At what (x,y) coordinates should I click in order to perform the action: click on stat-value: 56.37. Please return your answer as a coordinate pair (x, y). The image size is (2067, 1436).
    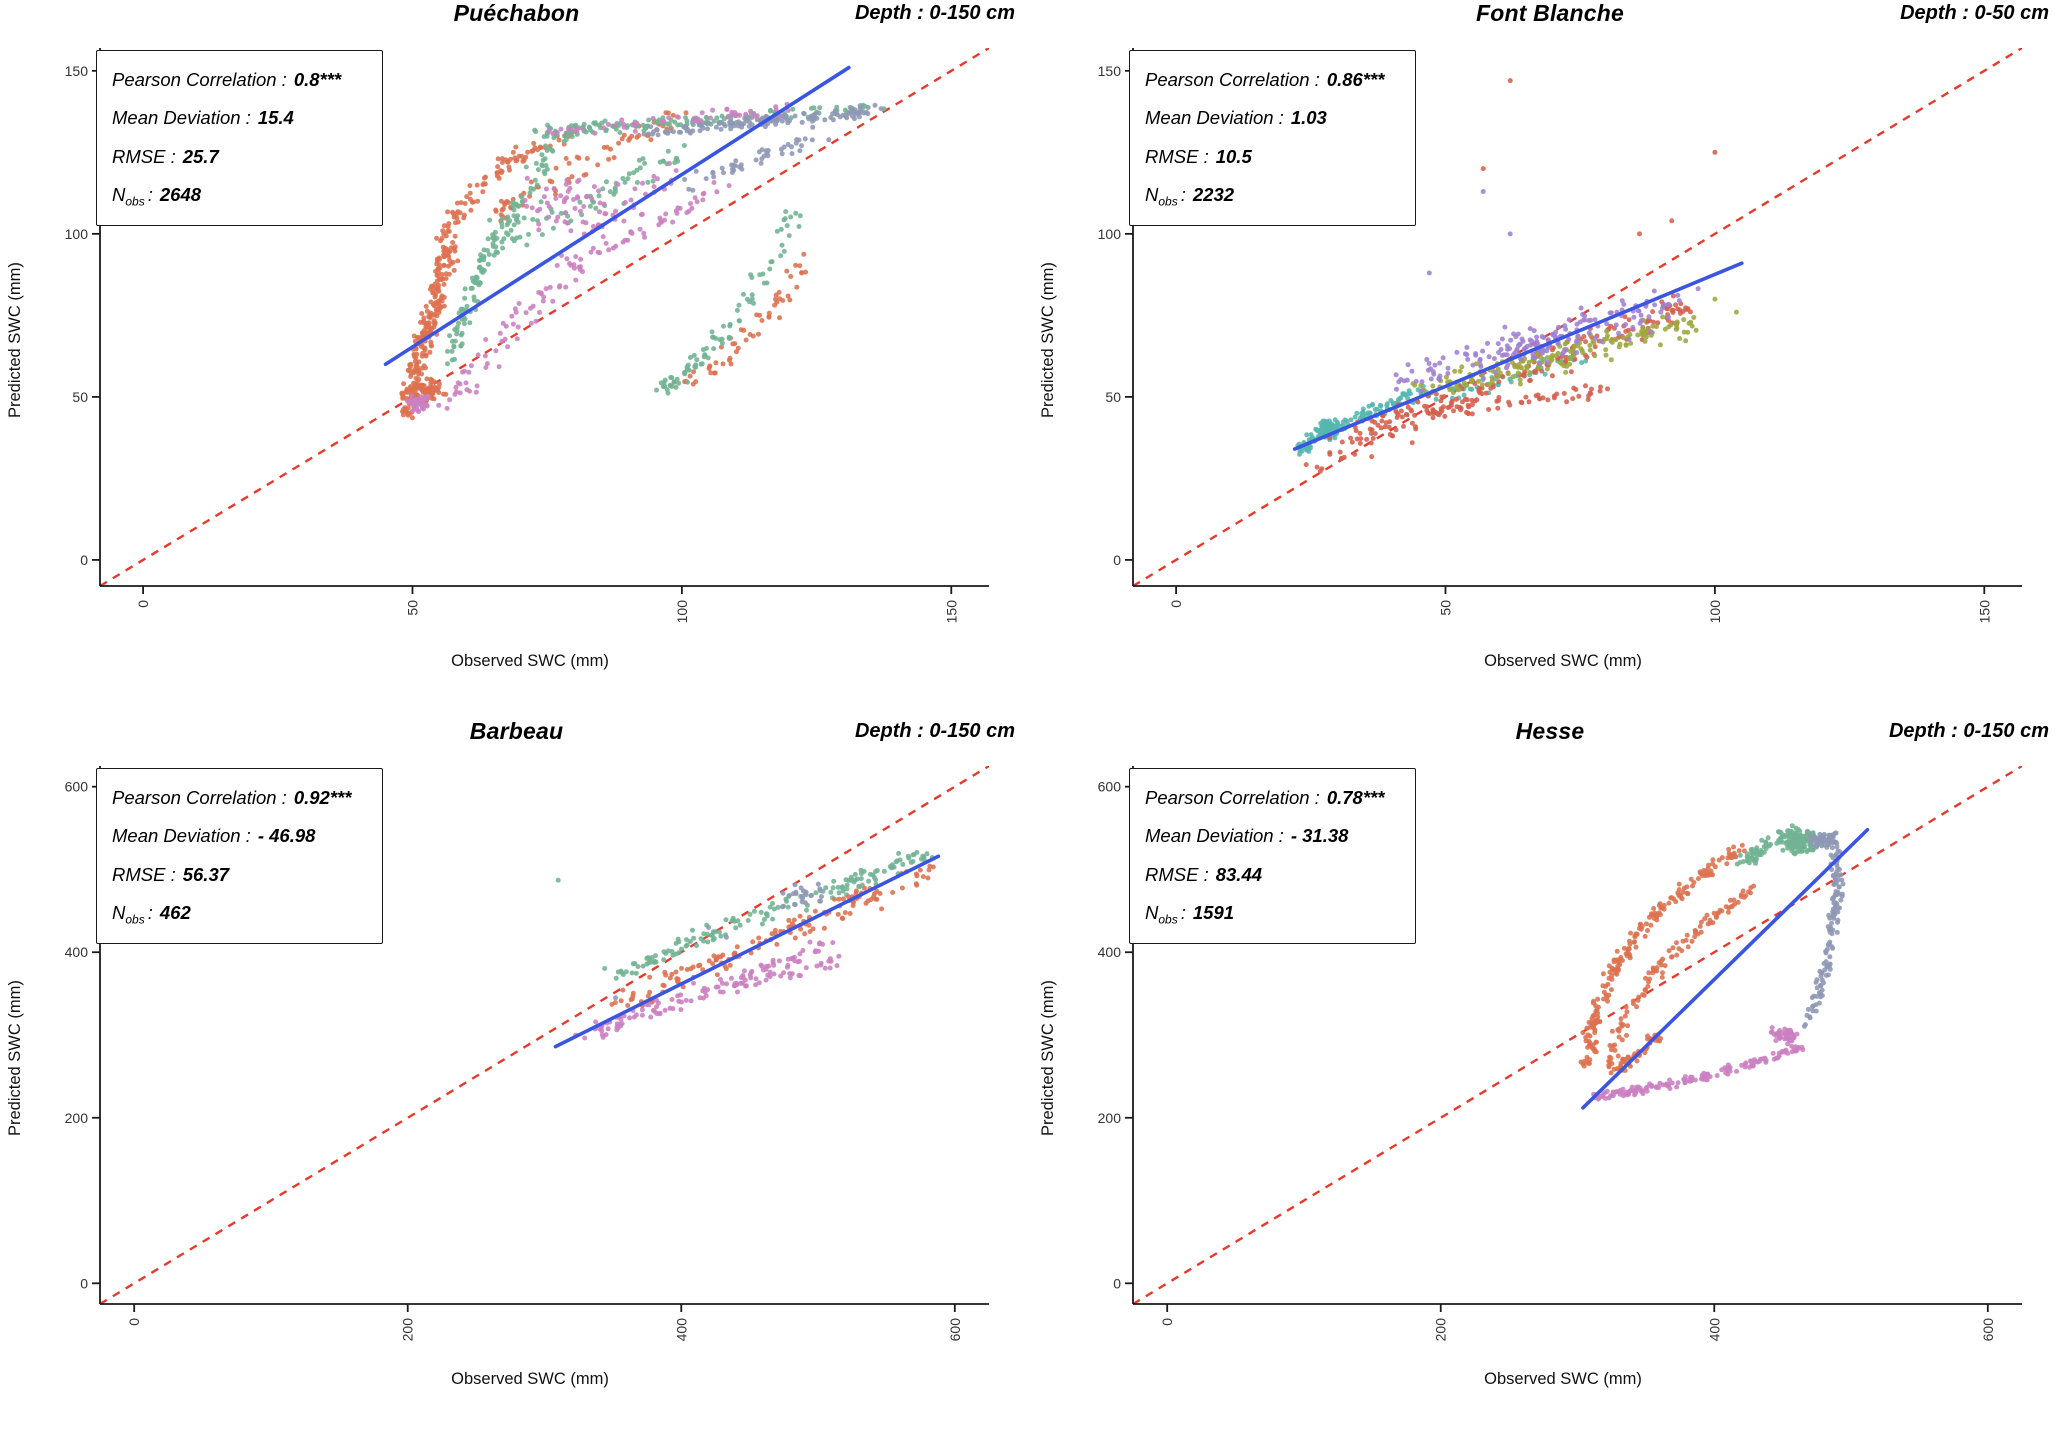
    Looking at the image, I should click on (206, 874).